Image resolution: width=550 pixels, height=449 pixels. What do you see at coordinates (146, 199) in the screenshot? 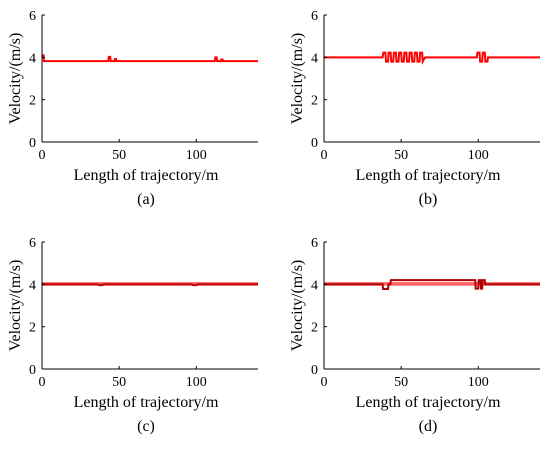
I see `panel-caption: (a)` at bounding box center [146, 199].